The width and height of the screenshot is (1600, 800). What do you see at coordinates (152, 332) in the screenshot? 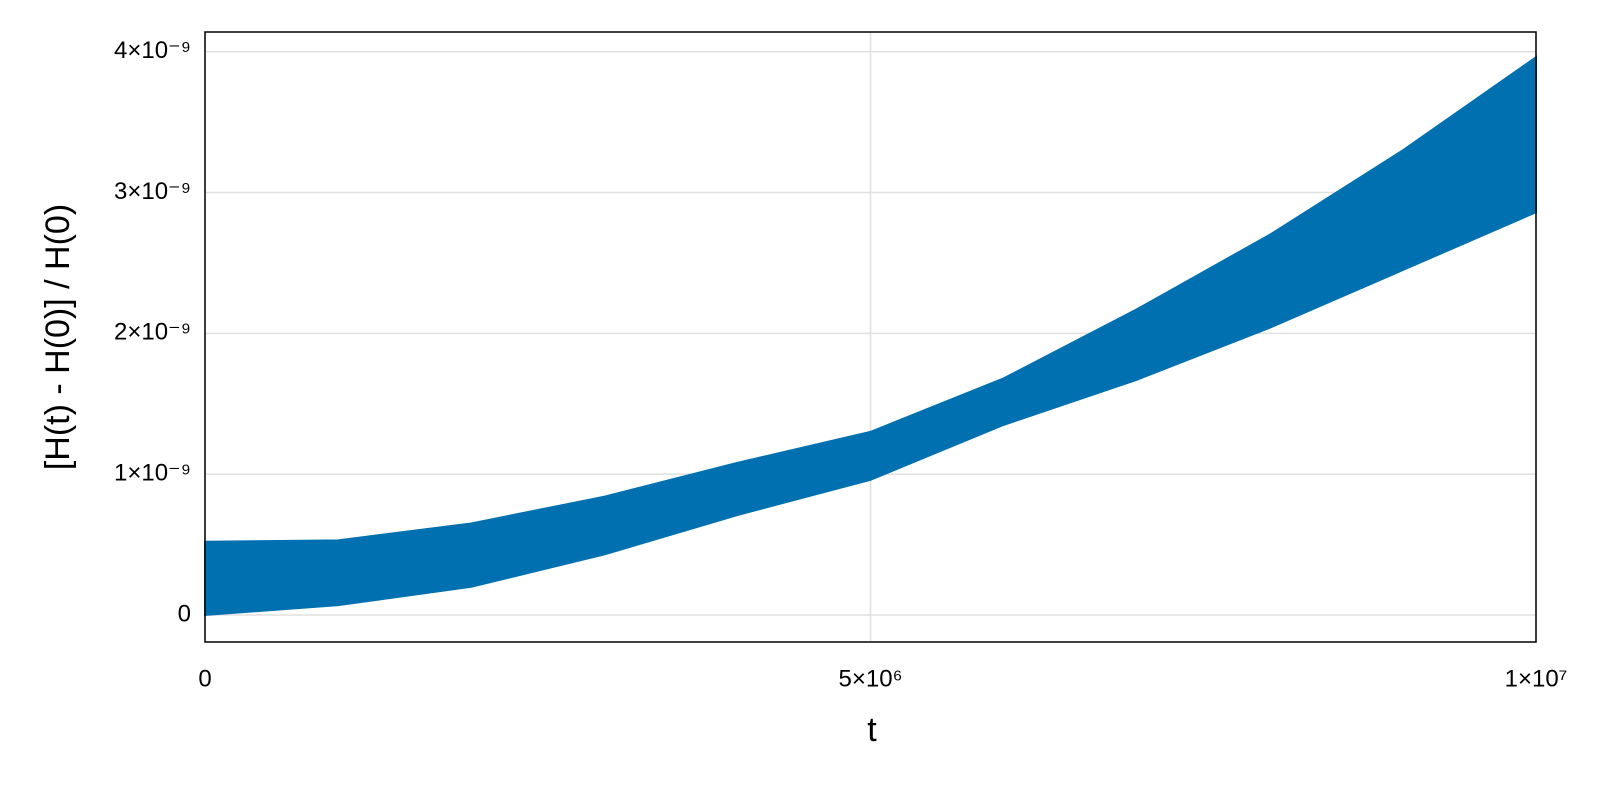
I see `y-tick-label: 2×10⁻⁹` at bounding box center [152, 332].